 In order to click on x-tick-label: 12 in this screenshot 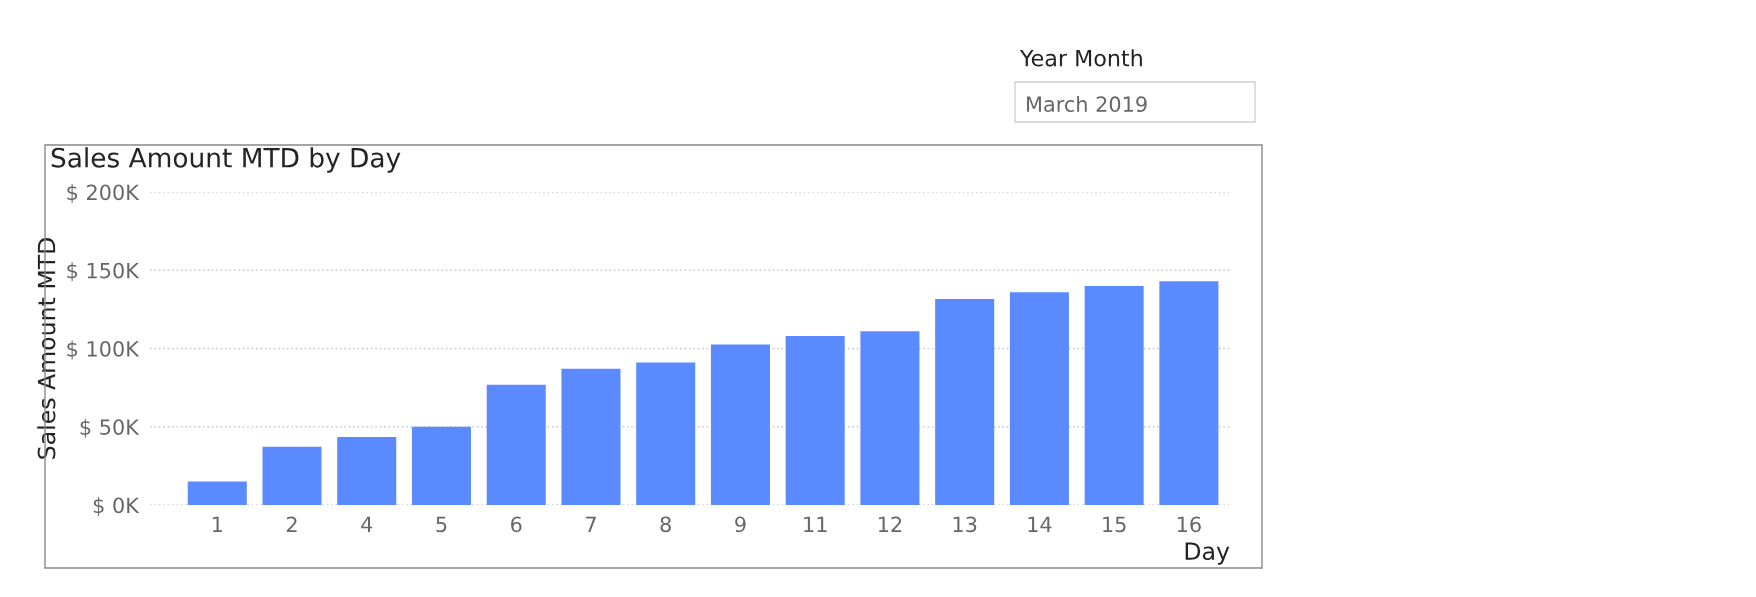, I will do `click(890, 524)`.